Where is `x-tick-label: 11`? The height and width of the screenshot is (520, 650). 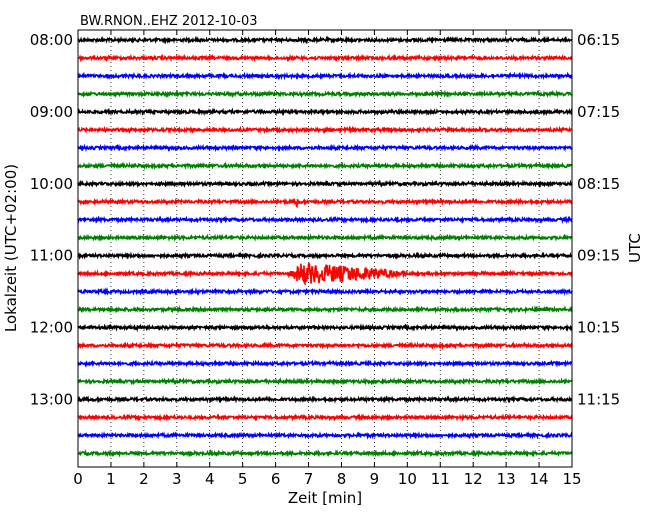 x-tick-label: 11 is located at coordinates (440, 479).